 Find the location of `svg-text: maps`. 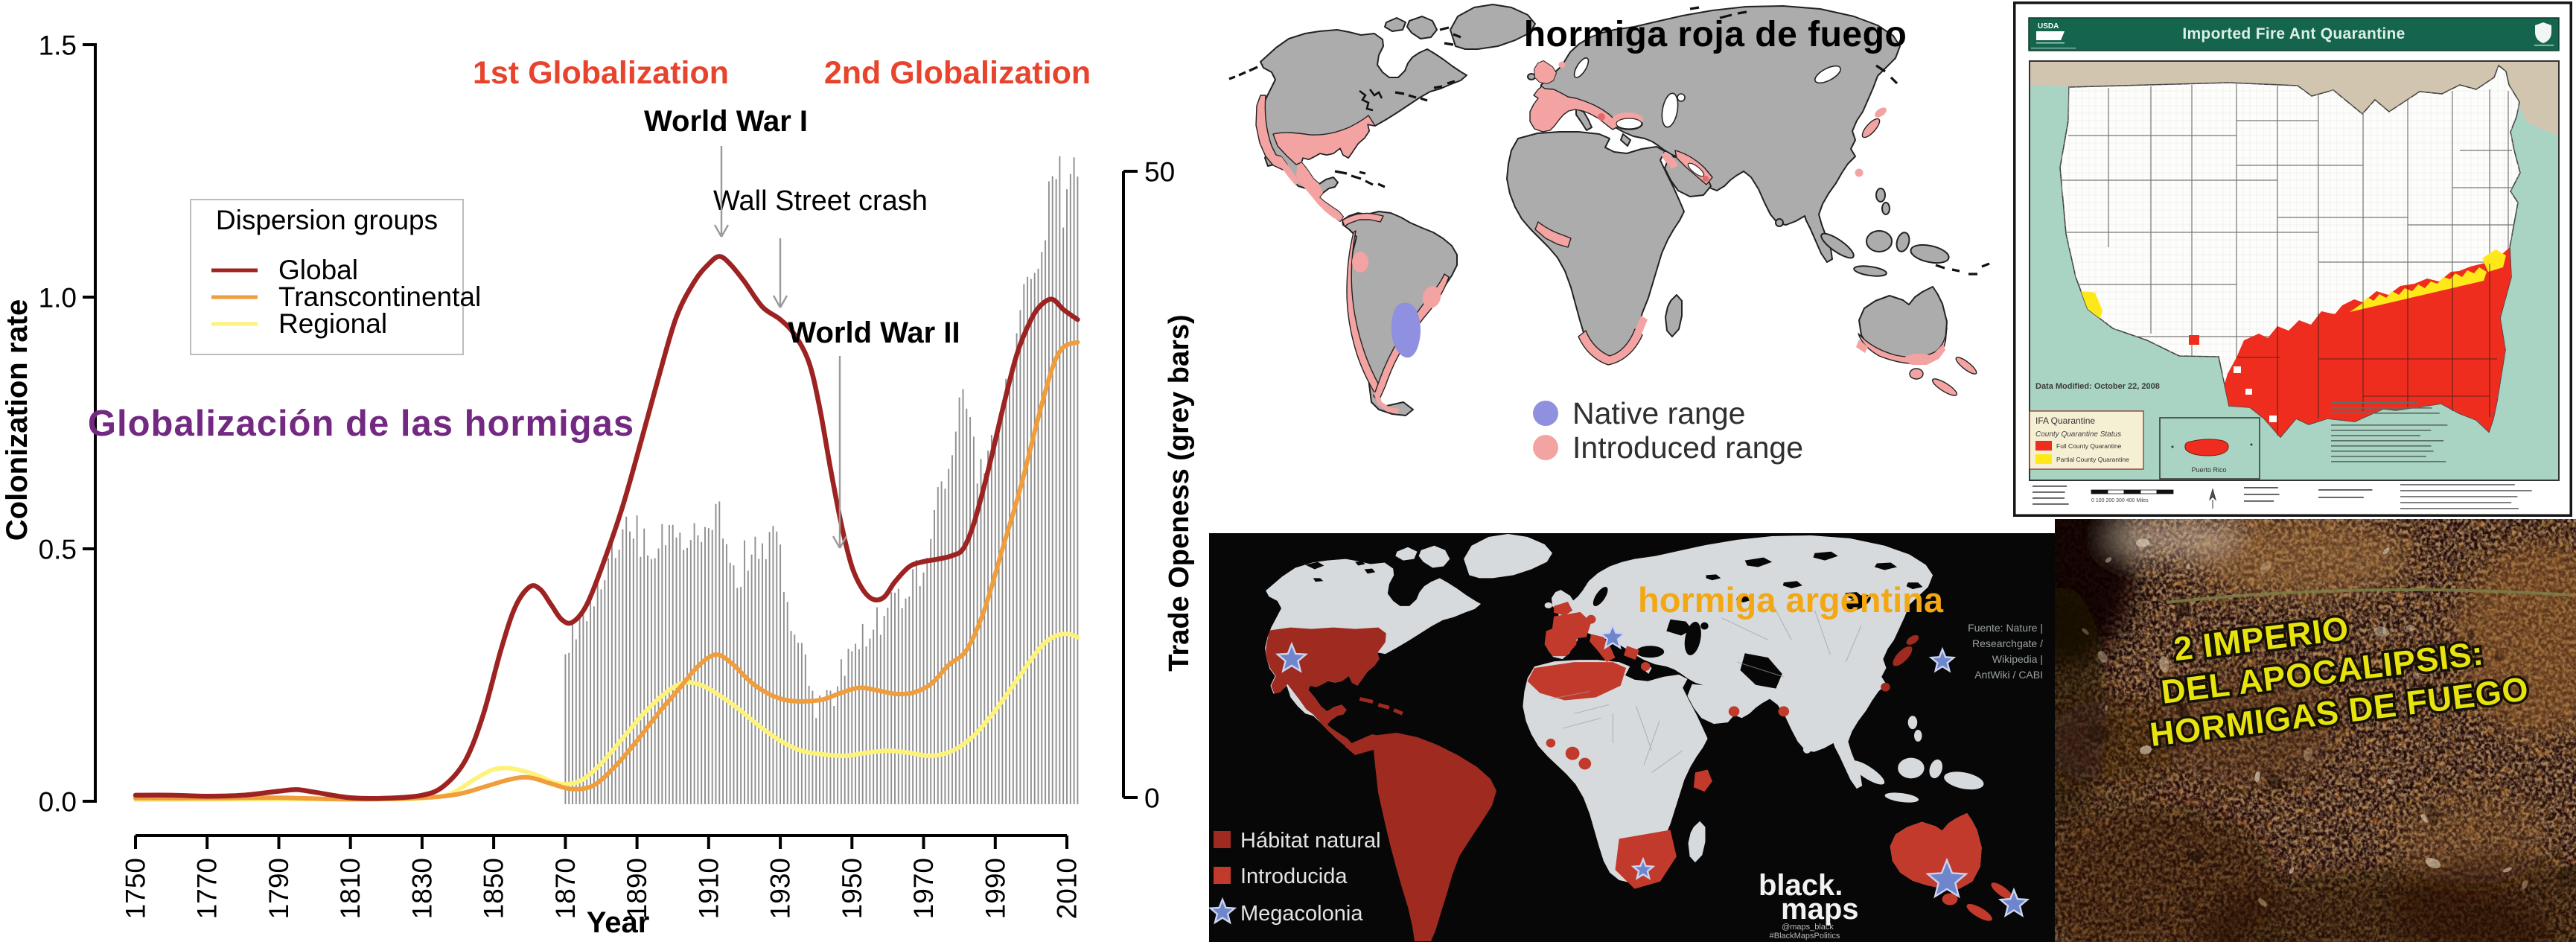

svg-text: maps is located at coordinates (1820, 909).